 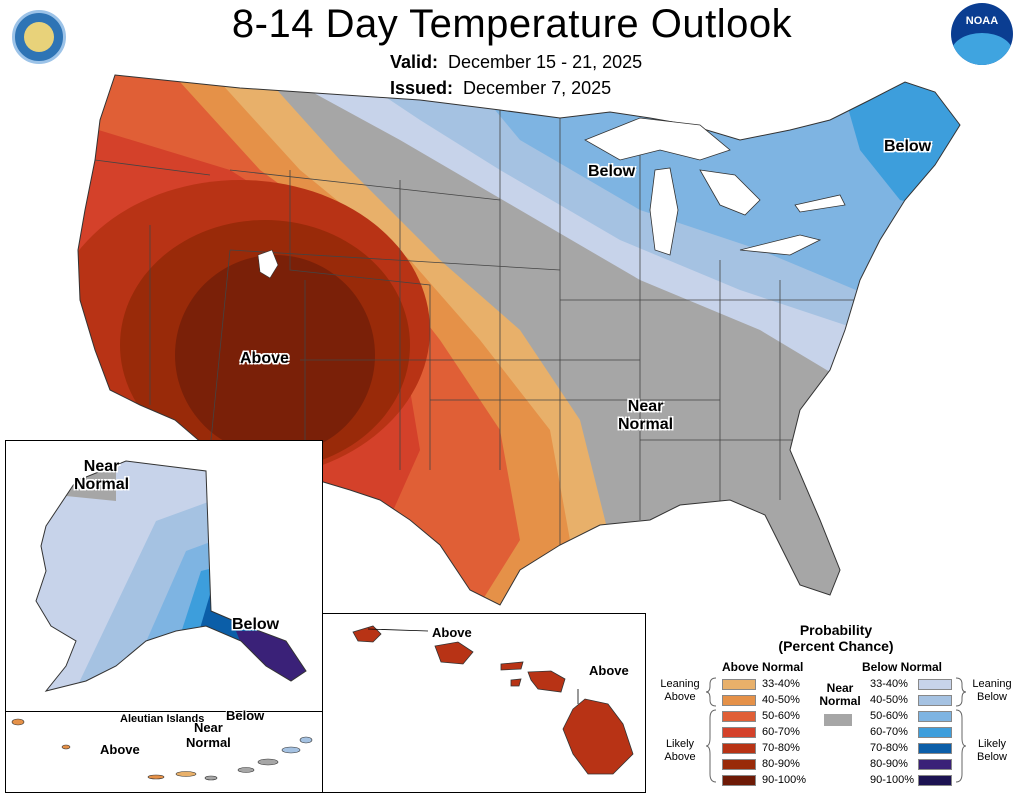 I want to click on issued-value: December 7, 2025, so click(x=537, y=88).